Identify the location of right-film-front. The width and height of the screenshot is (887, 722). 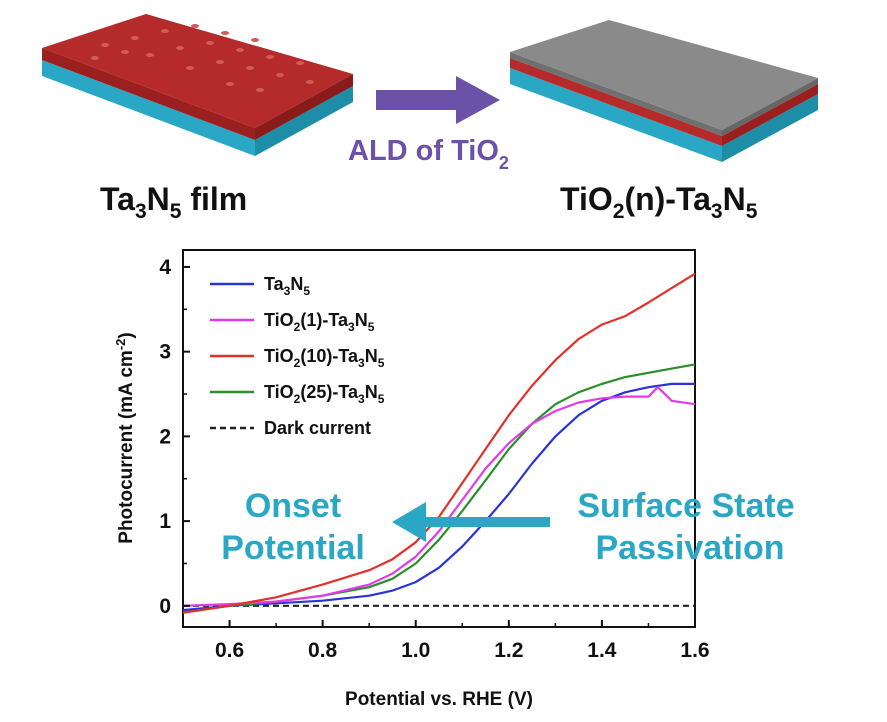
(616, 102).